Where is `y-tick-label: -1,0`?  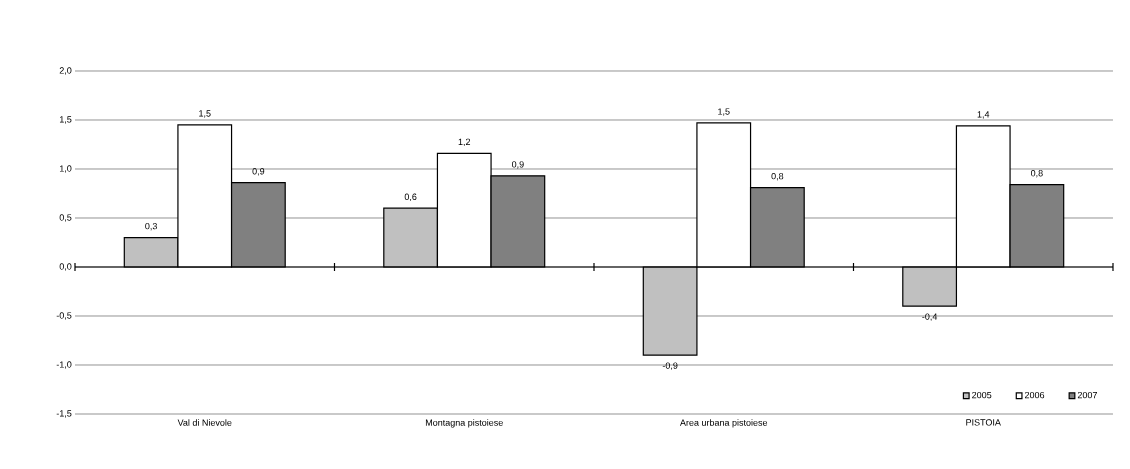
y-tick-label: -1,0 is located at coordinates (64, 365).